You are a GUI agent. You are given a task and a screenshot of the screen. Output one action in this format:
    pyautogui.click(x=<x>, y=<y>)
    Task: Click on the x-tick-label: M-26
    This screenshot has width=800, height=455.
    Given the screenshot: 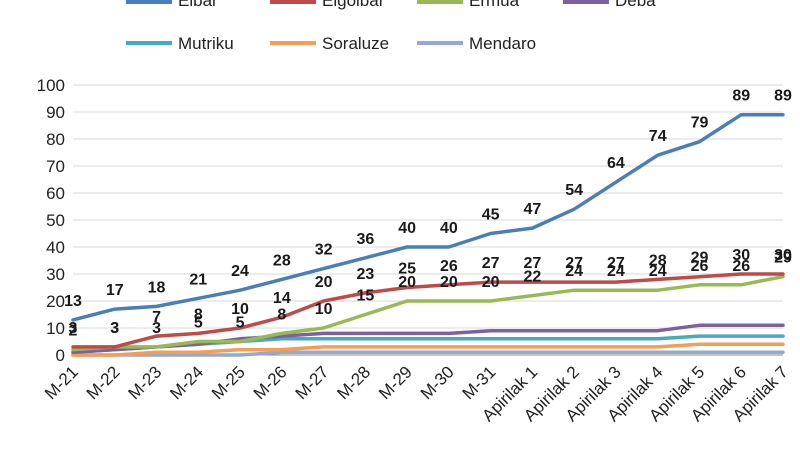 What is the action you would take?
    pyautogui.click(x=270, y=382)
    